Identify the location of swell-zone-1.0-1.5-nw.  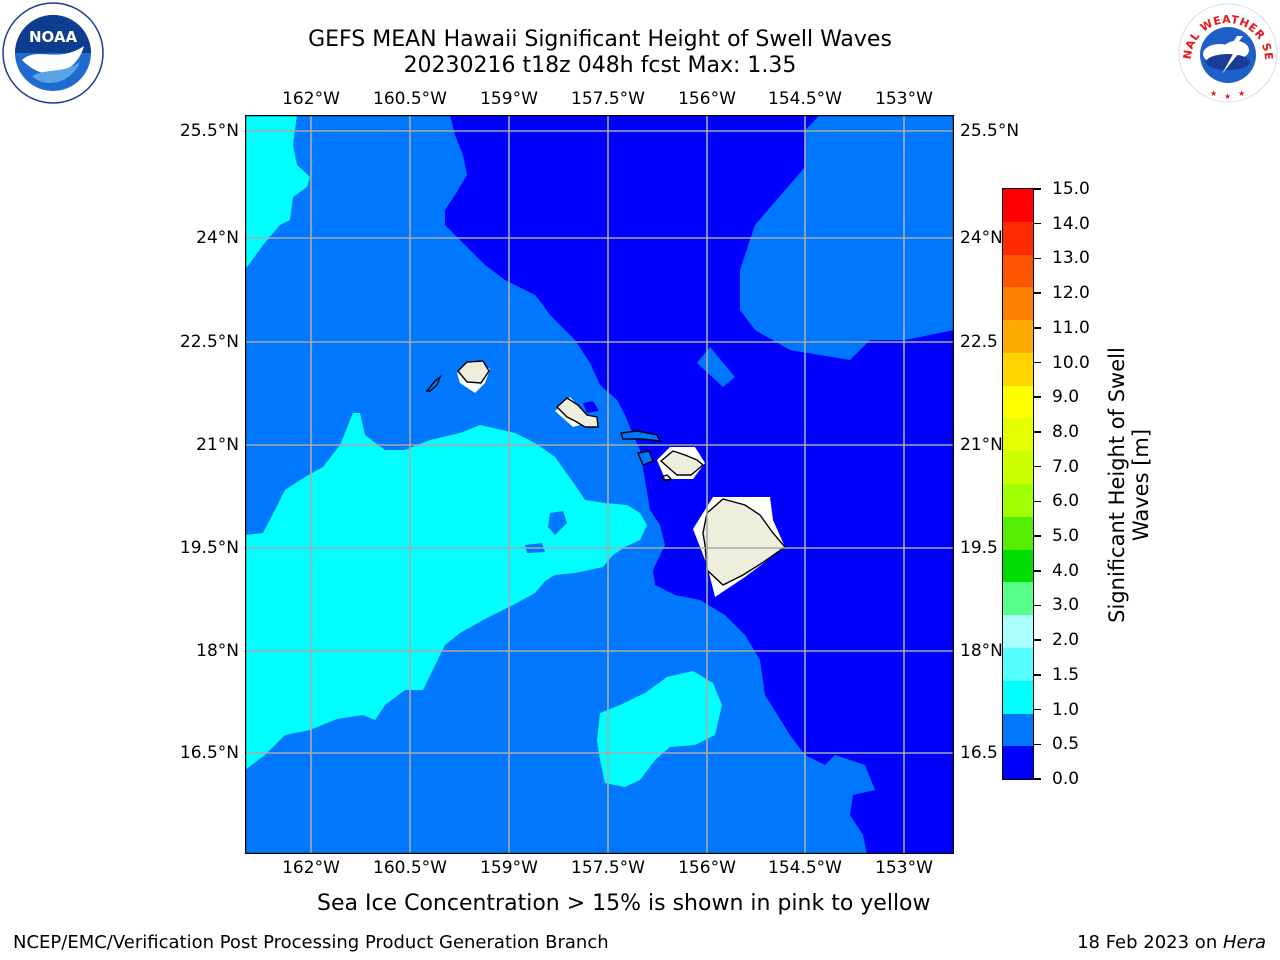
(277, 192).